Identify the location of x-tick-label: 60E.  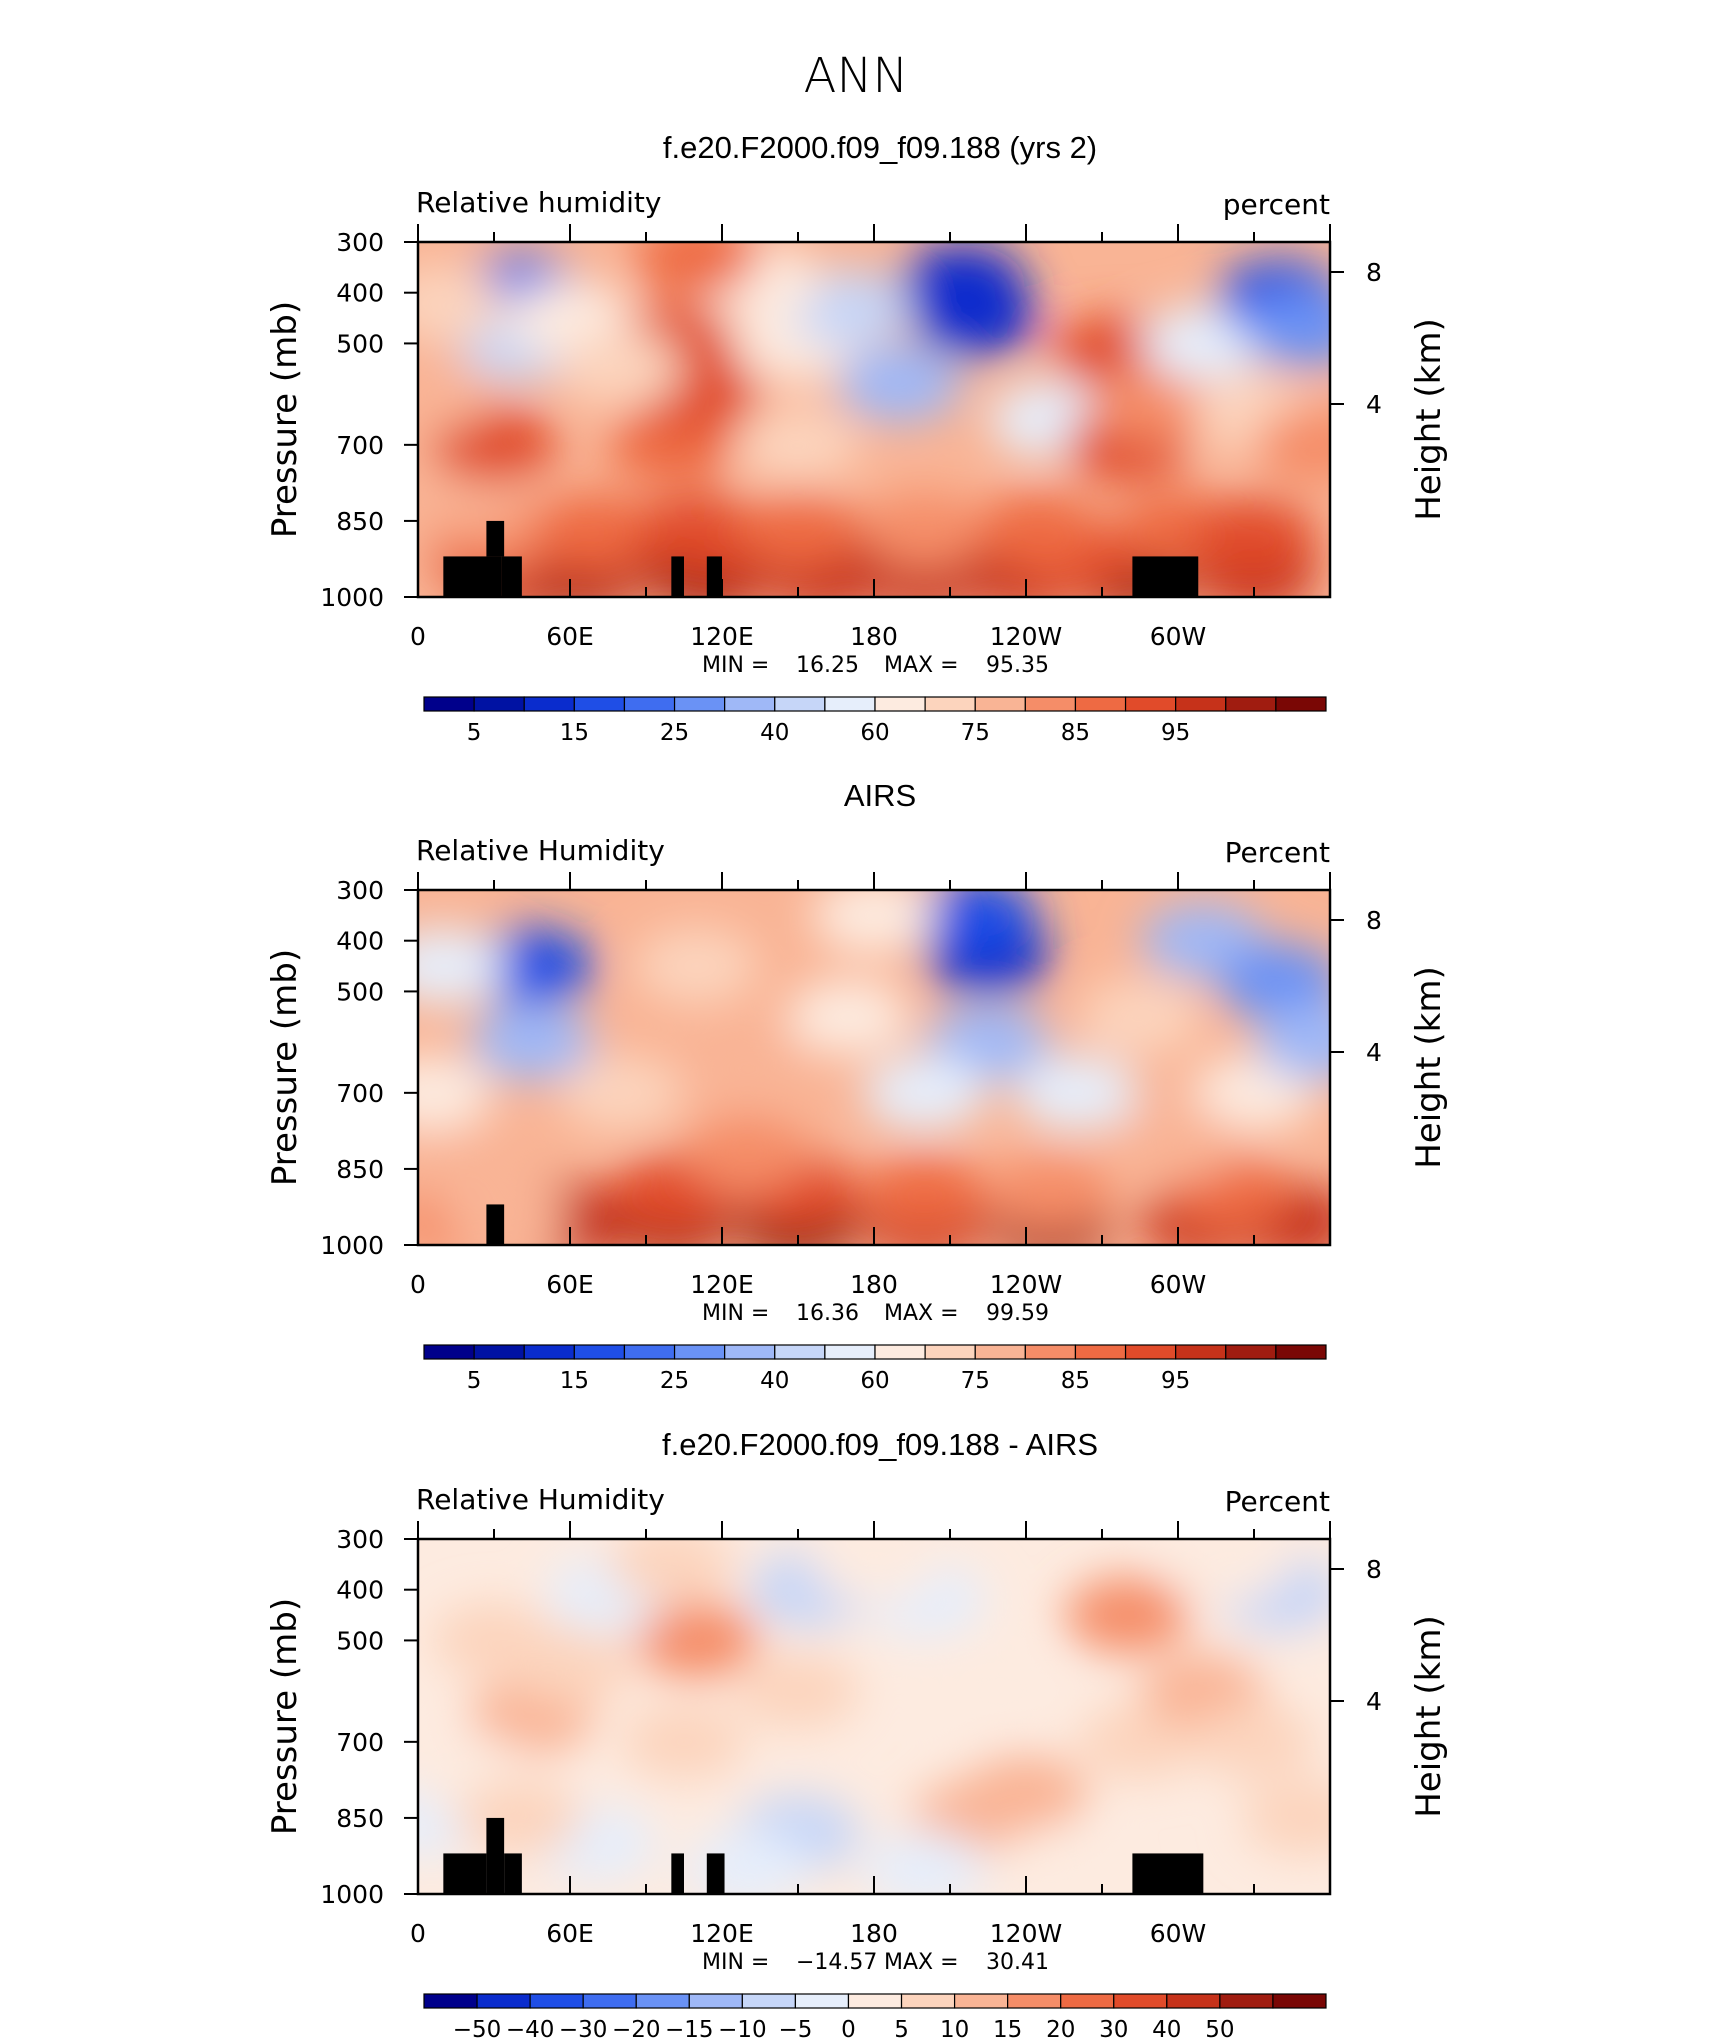
(570, 1284).